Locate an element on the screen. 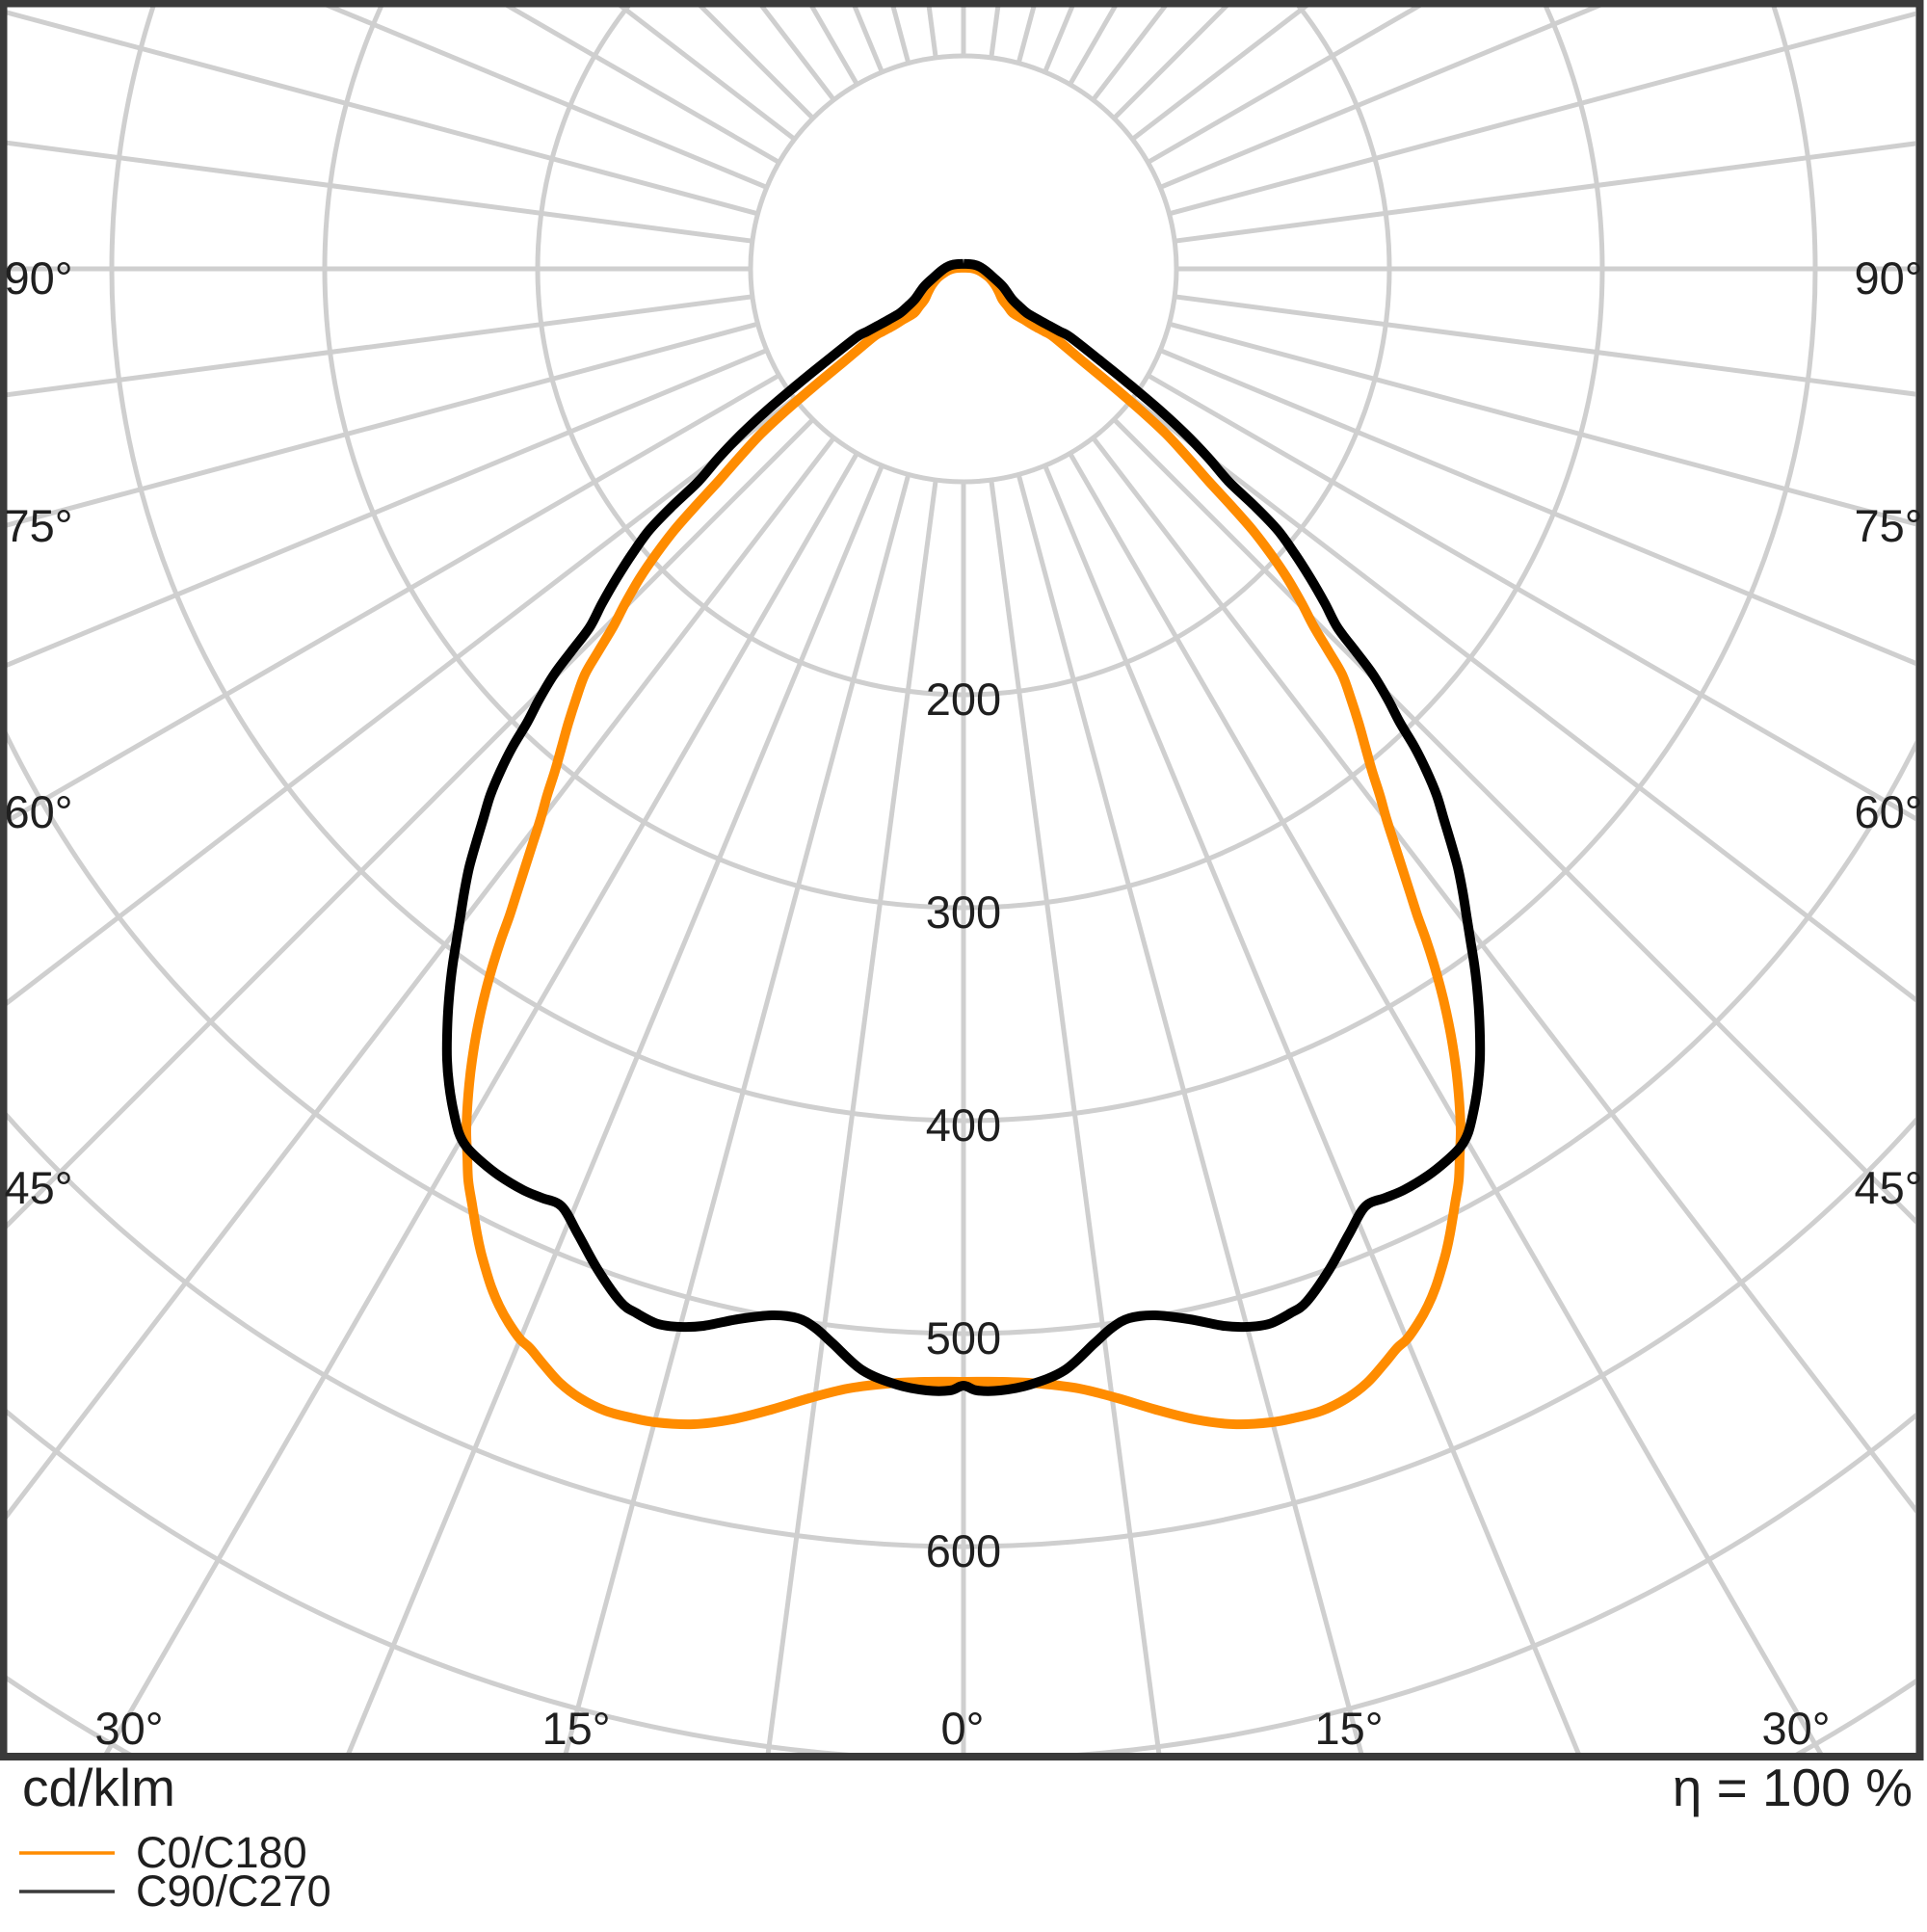  svg-text: cd/klm is located at coordinates (99, 1787).